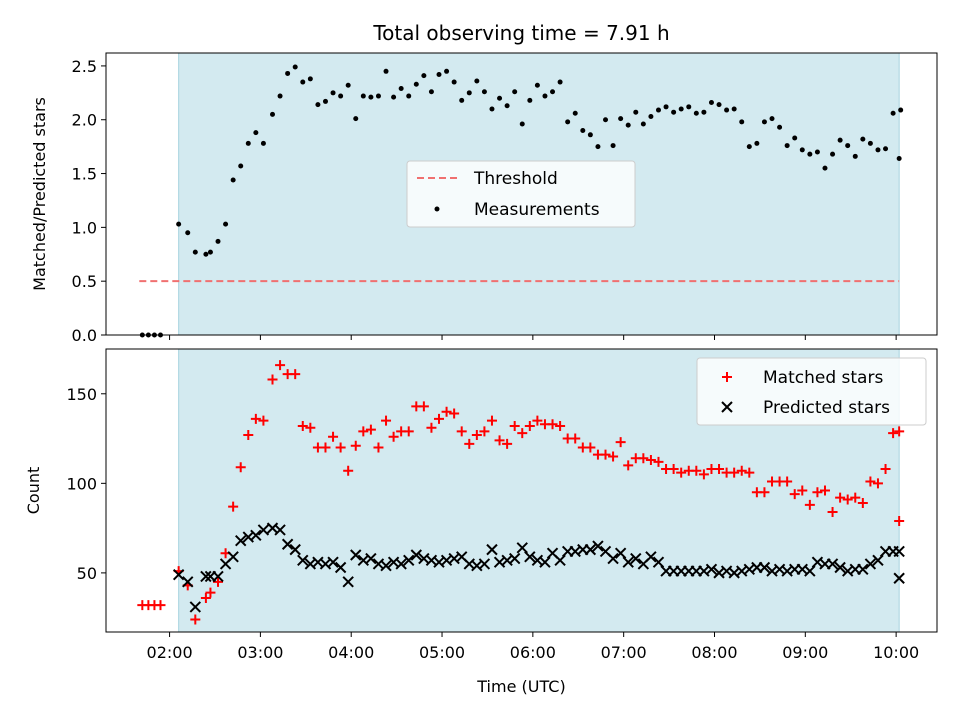 The width and height of the screenshot is (960, 720). Describe the element at coordinates (81, 483) in the screenshot. I see `y-tick-label: 100` at that location.